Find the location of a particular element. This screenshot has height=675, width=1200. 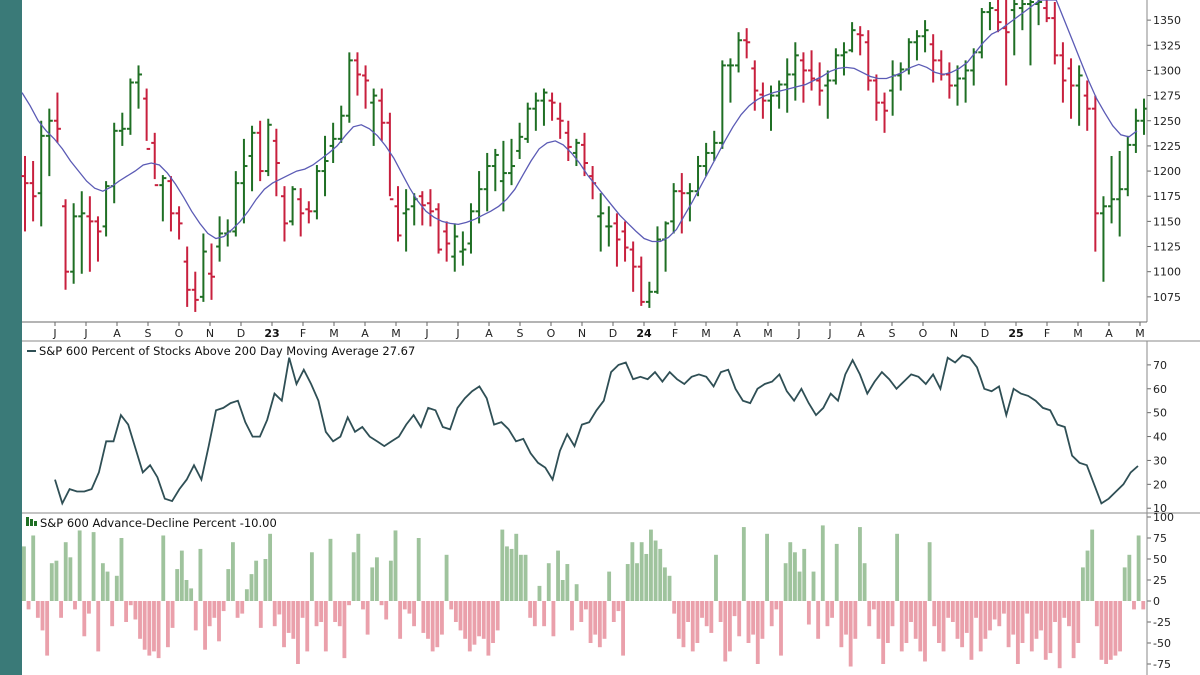

ad-y-axis: 100 75 50 25 0 -25 -50 -75 is located at coordinates (1160, 591).